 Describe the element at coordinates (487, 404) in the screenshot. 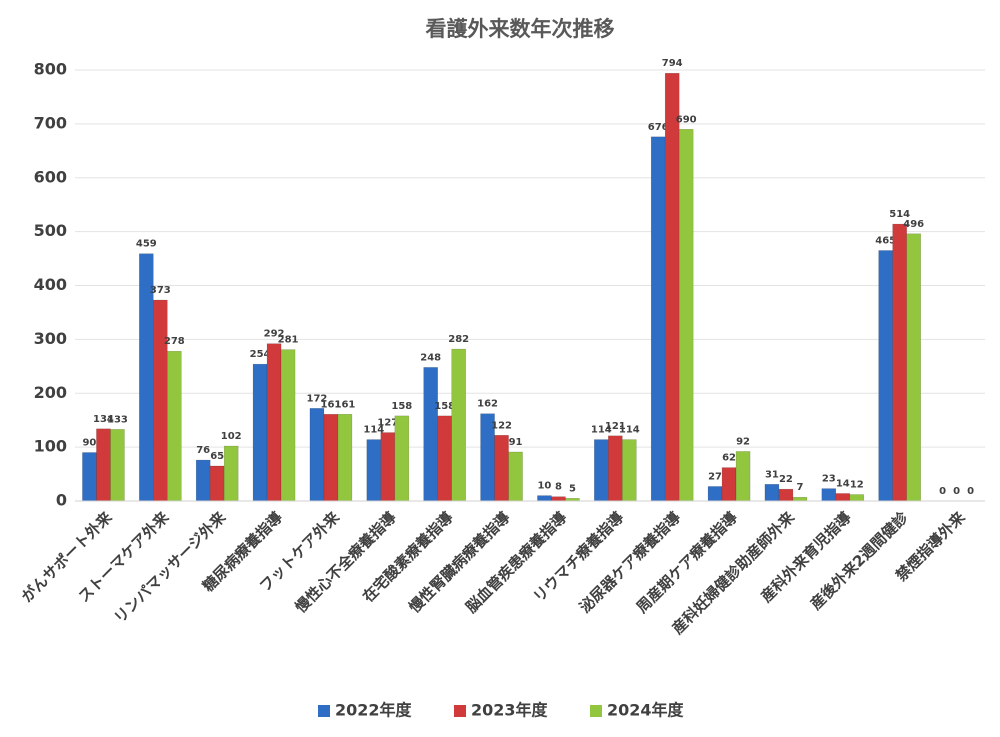

I see `value-label: 162` at that location.